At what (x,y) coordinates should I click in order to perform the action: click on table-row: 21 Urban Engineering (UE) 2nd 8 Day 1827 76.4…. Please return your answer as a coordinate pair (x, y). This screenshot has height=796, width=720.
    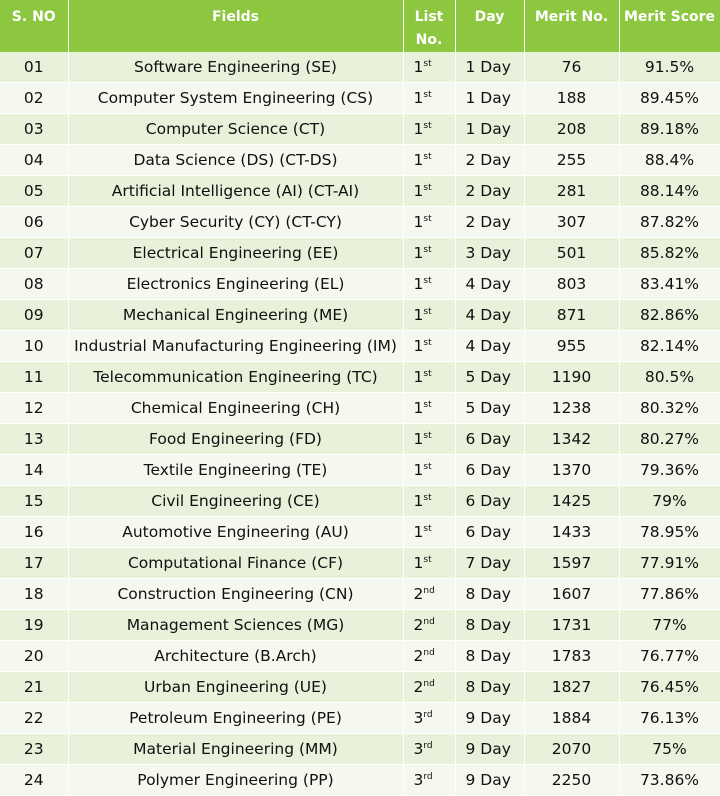
    Looking at the image, I should click on (360, 687).